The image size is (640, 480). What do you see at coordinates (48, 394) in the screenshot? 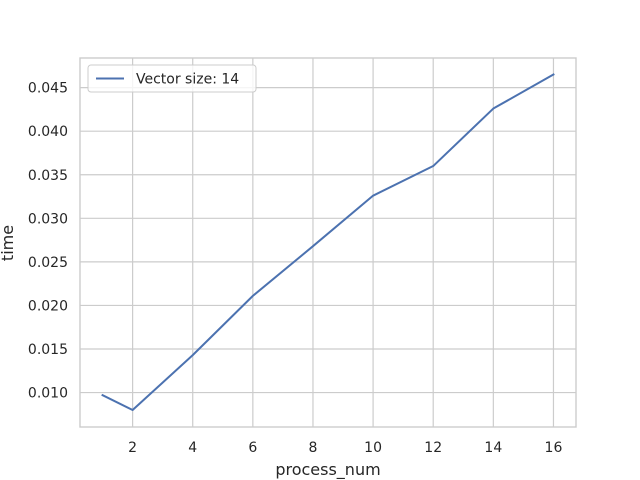
I see `y-tick-label: 0.010` at bounding box center [48, 394].